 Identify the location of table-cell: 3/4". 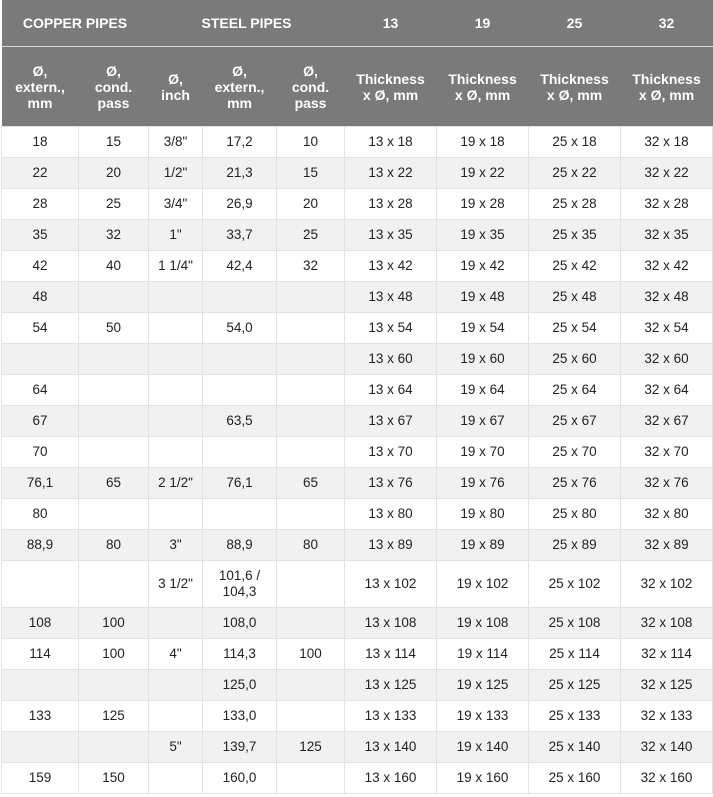
(176, 204).